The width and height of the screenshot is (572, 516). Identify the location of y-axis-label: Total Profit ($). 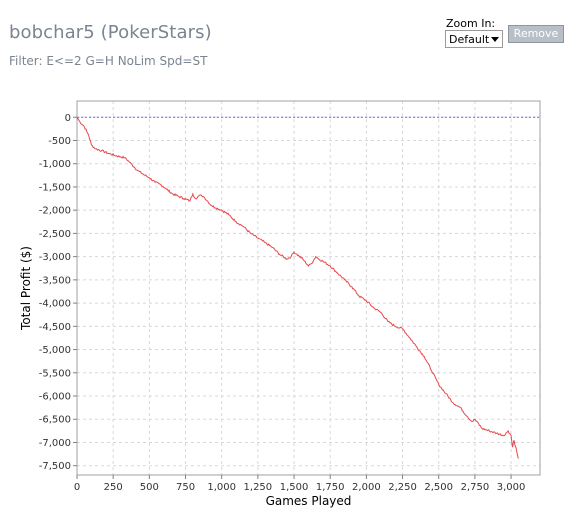
(26, 288).